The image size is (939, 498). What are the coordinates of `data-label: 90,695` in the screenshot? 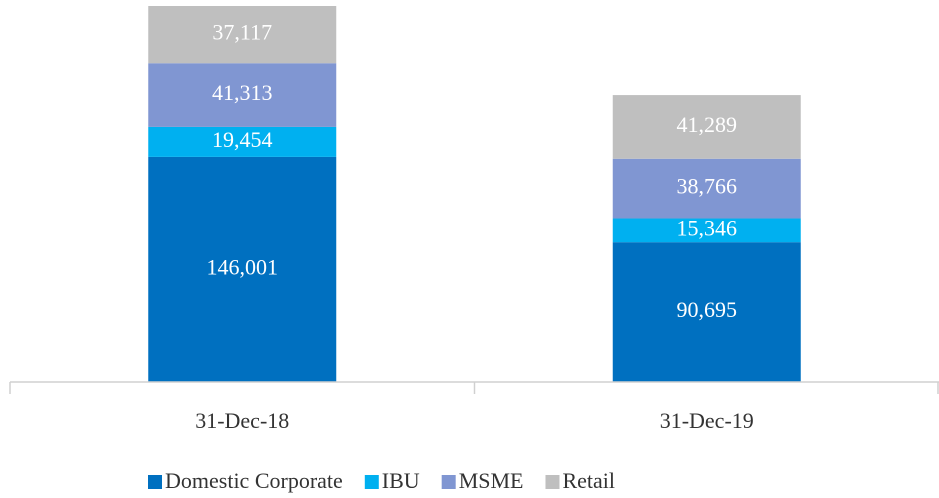 It's located at (707, 309).